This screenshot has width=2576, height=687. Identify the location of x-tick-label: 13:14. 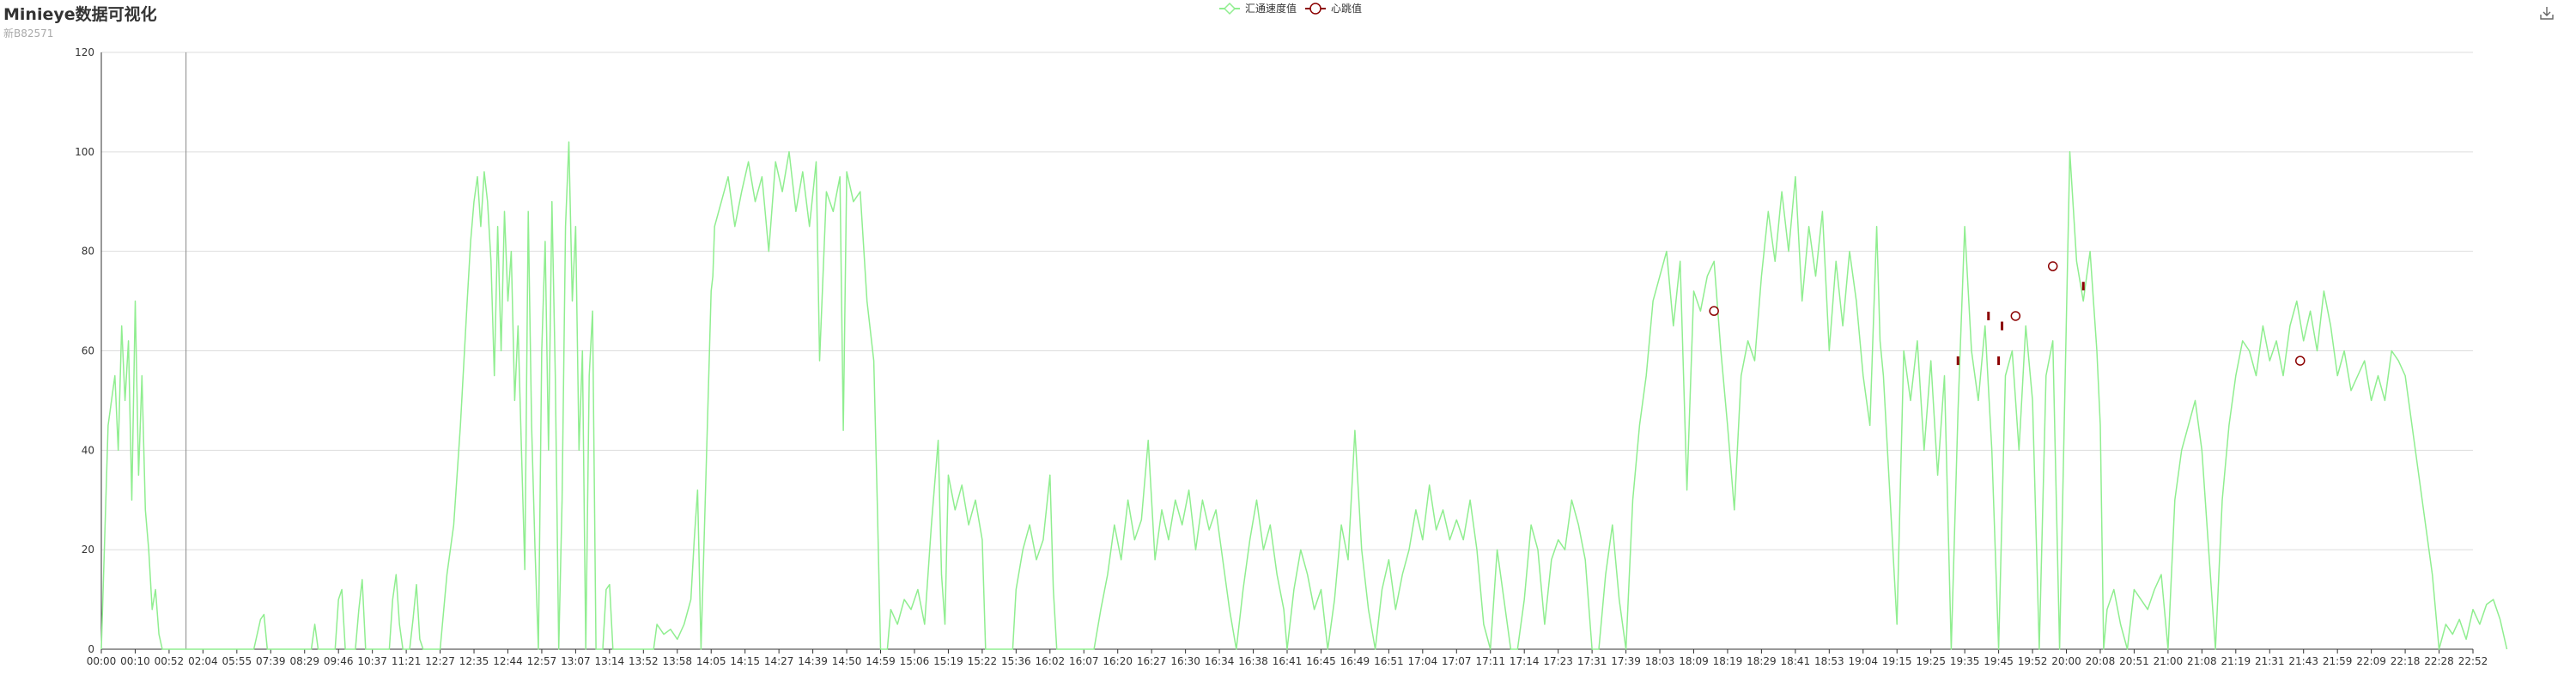
(610, 661).